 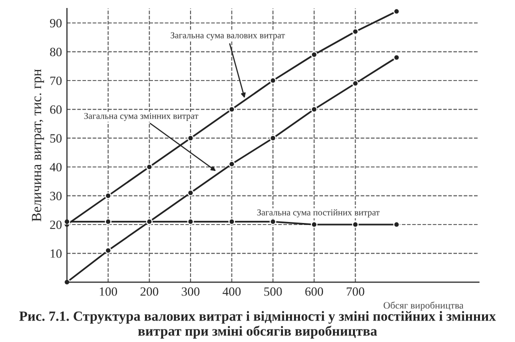 What do you see at coordinates (355, 291) in the screenshot?
I see `x-tick-label: 700` at bounding box center [355, 291].